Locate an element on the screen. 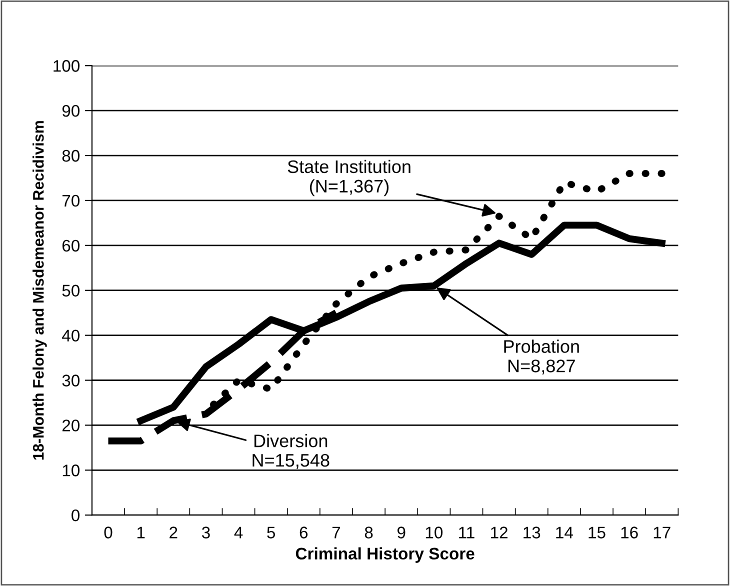 The width and height of the screenshot is (730, 586). y-axis-title: 18-Month Felony and Misdemeanor Recidivism is located at coordinates (39, 290).